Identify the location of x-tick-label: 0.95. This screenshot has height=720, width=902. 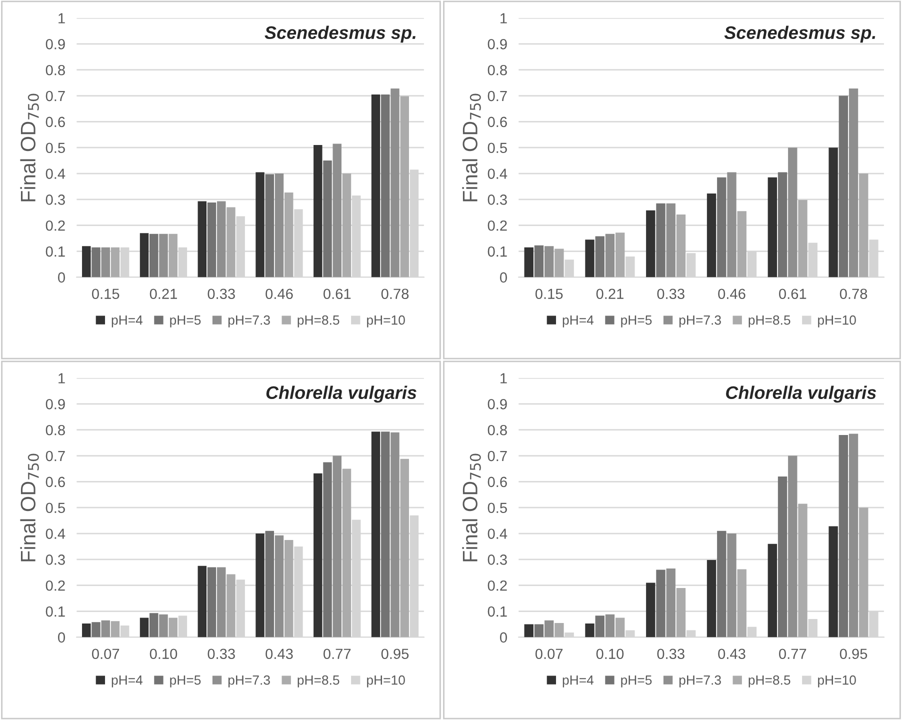
(854, 654).